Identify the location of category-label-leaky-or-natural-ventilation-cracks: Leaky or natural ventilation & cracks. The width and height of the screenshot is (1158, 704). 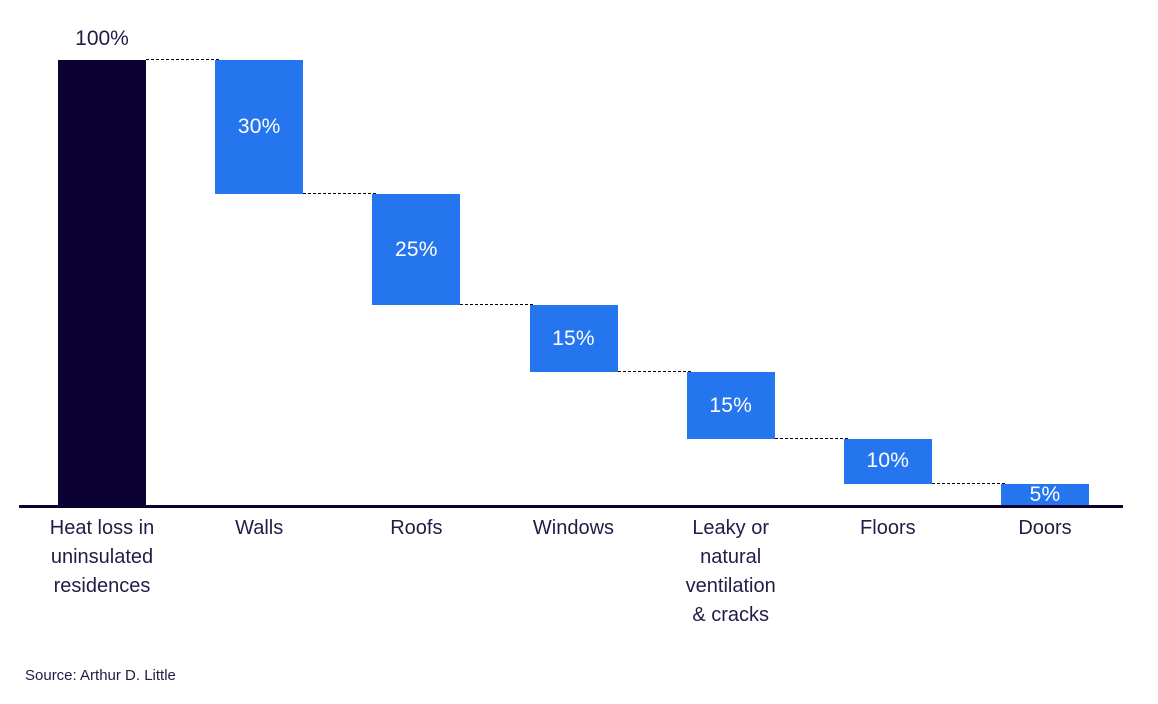
(730, 571).